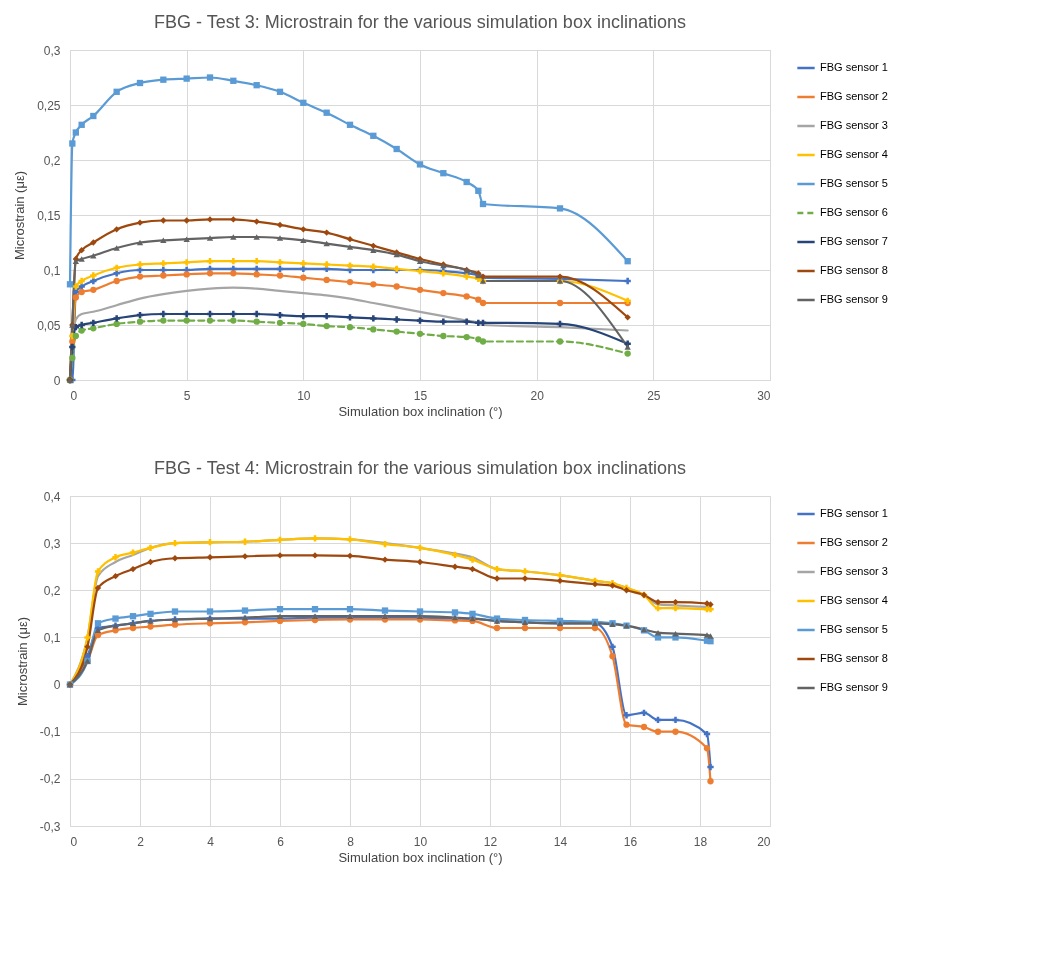 The image size is (1064, 967). I want to click on x-tick-label: 5, so click(187, 395).